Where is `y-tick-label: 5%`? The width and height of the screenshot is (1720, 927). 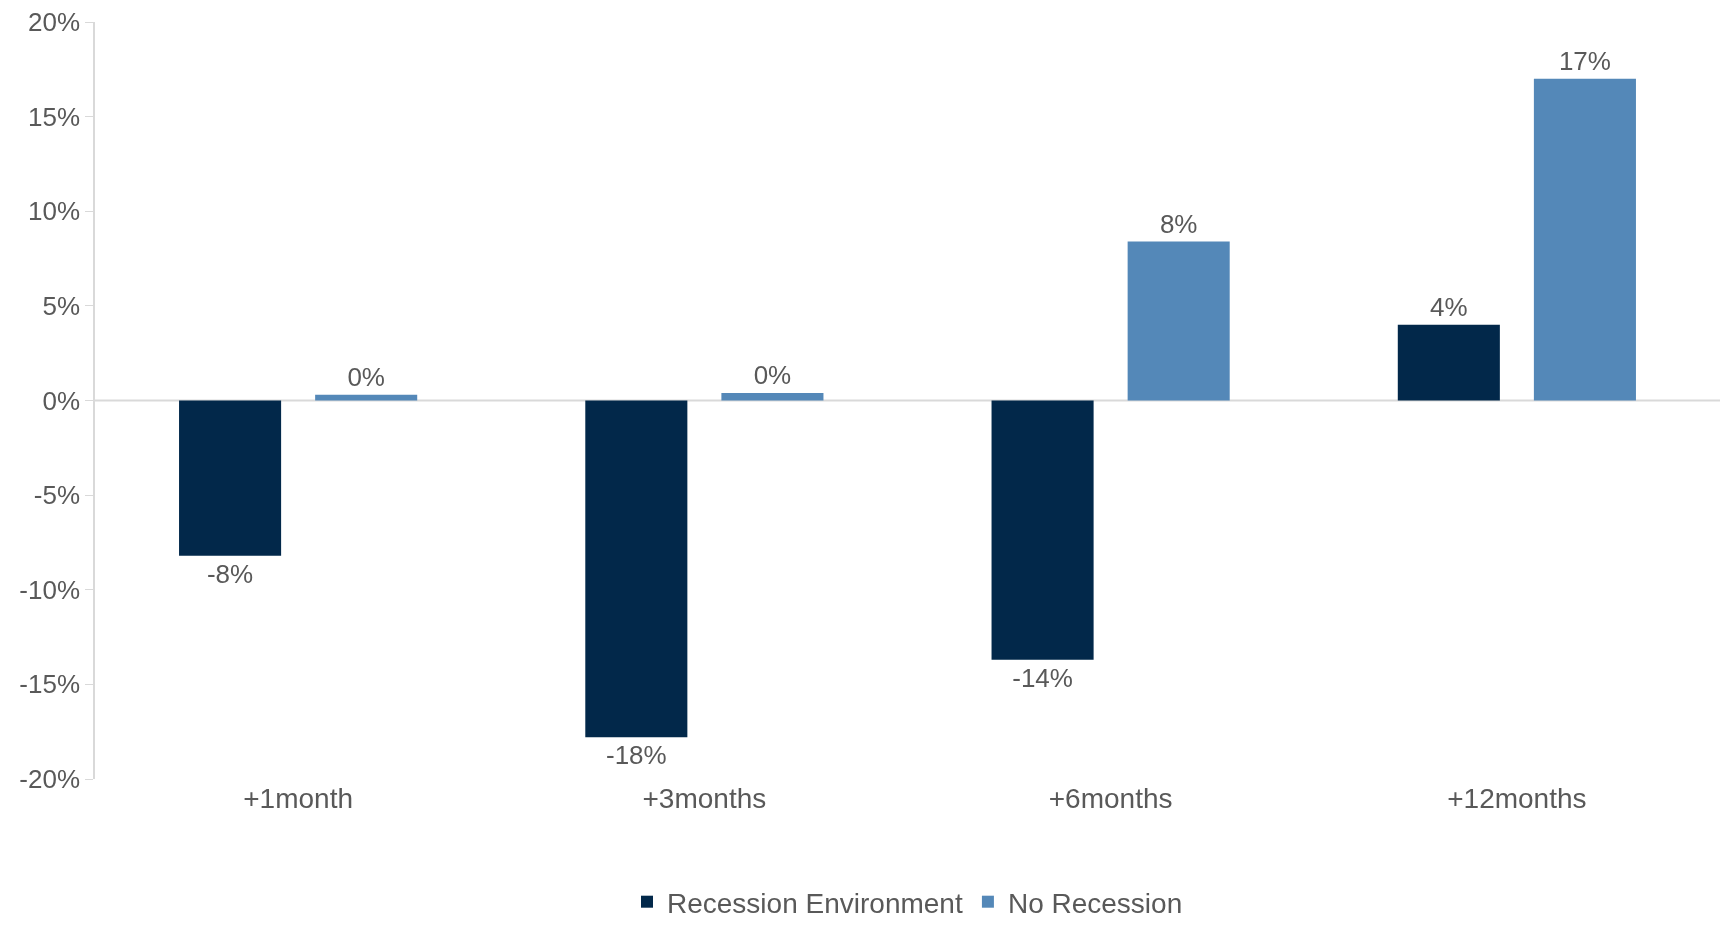
y-tick-label: 5% is located at coordinates (61, 305).